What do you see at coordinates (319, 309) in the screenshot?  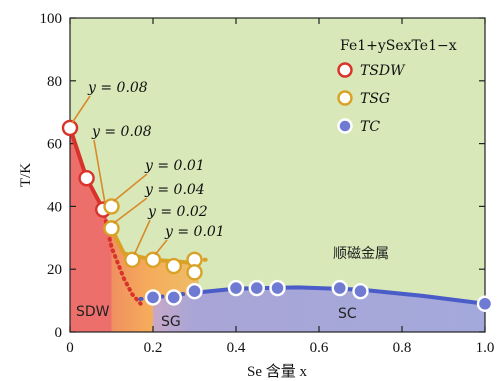 I see `sc-region` at bounding box center [319, 309].